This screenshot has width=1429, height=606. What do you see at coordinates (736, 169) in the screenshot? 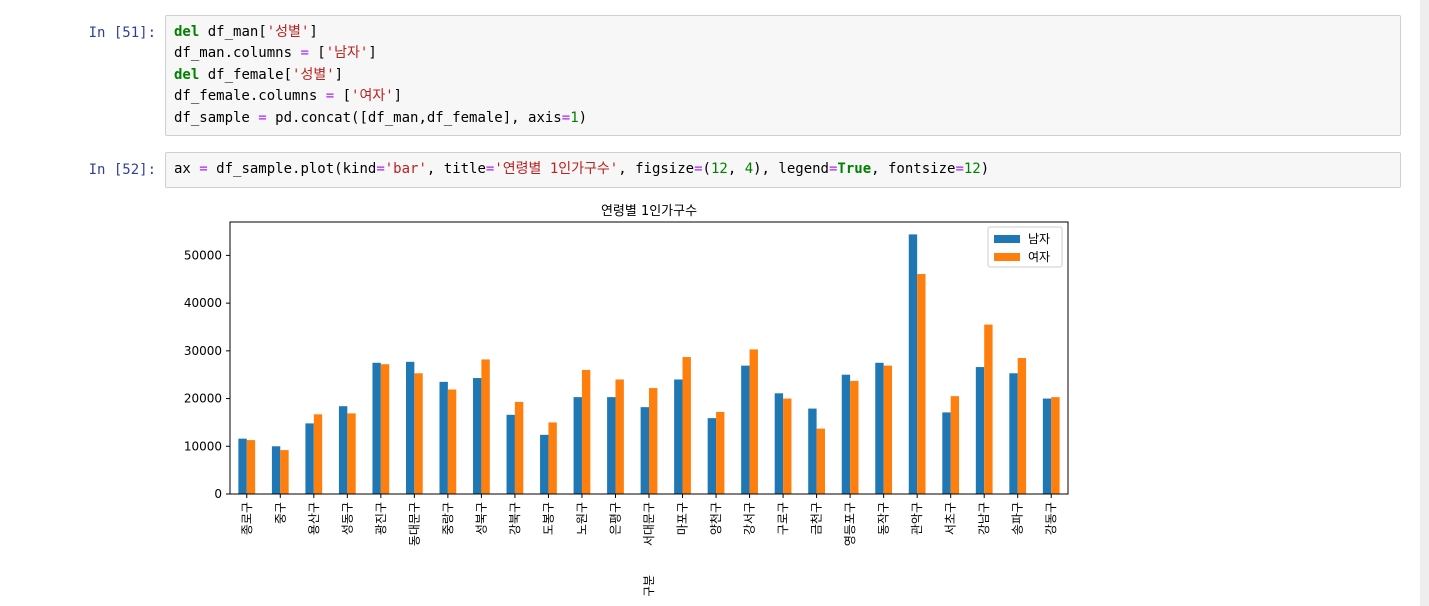
I see `code-token: ,` at bounding box center [736, 169].